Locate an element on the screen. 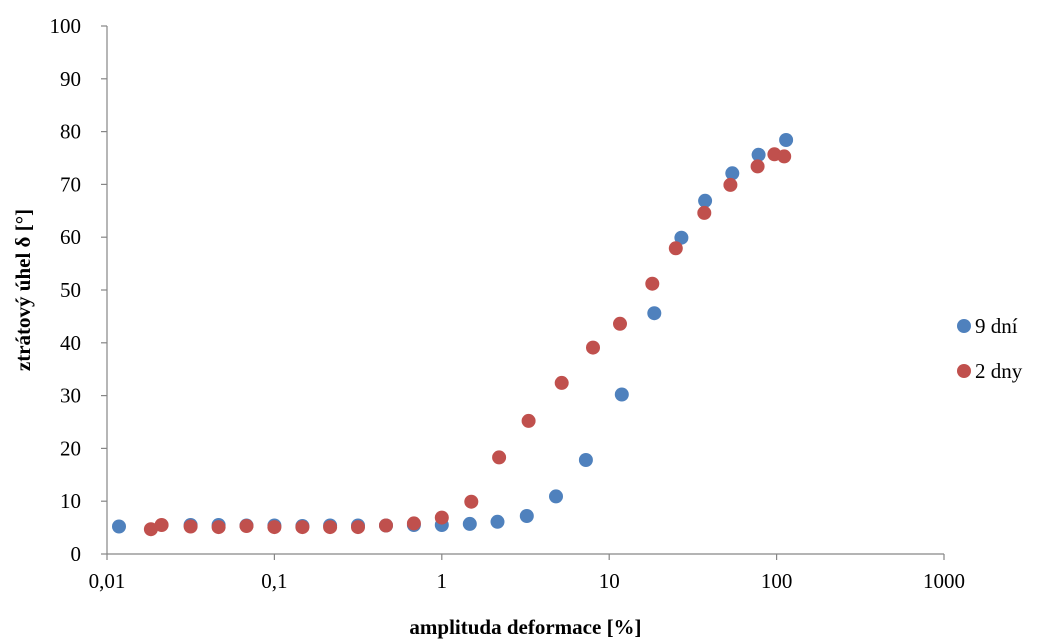  legend-item: 2 dny is located at coordinates (990, 371).